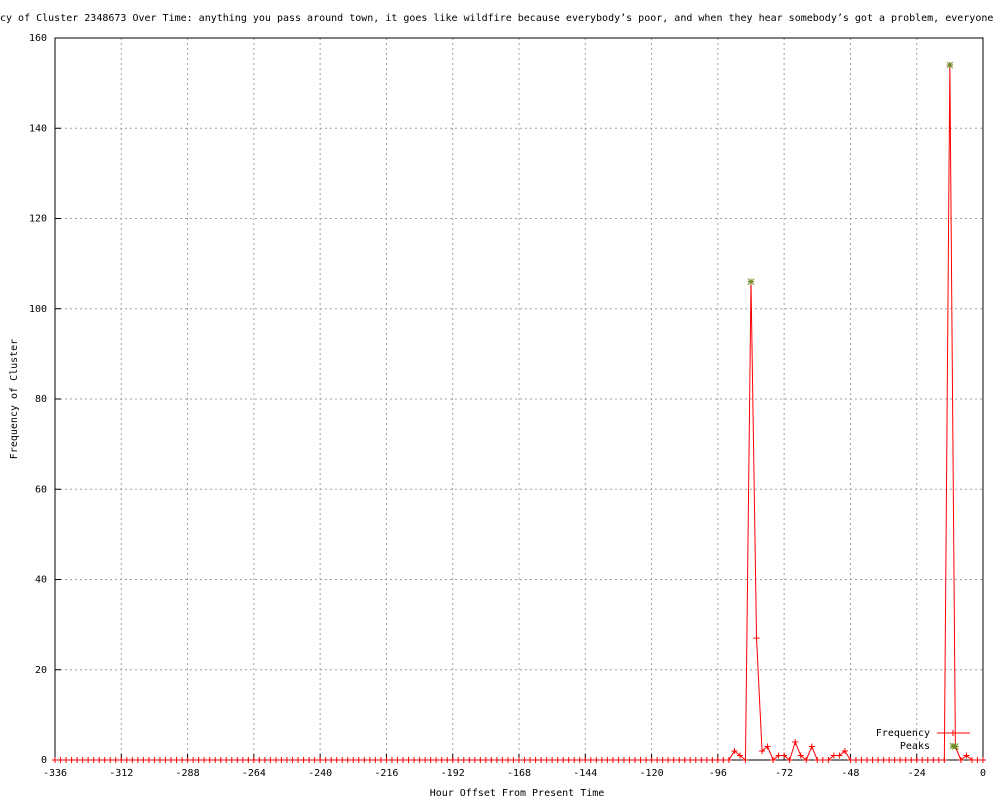 This screenshot has height=800, width=1000. I want to click on y-tick-label: 120, so click(38, 219).